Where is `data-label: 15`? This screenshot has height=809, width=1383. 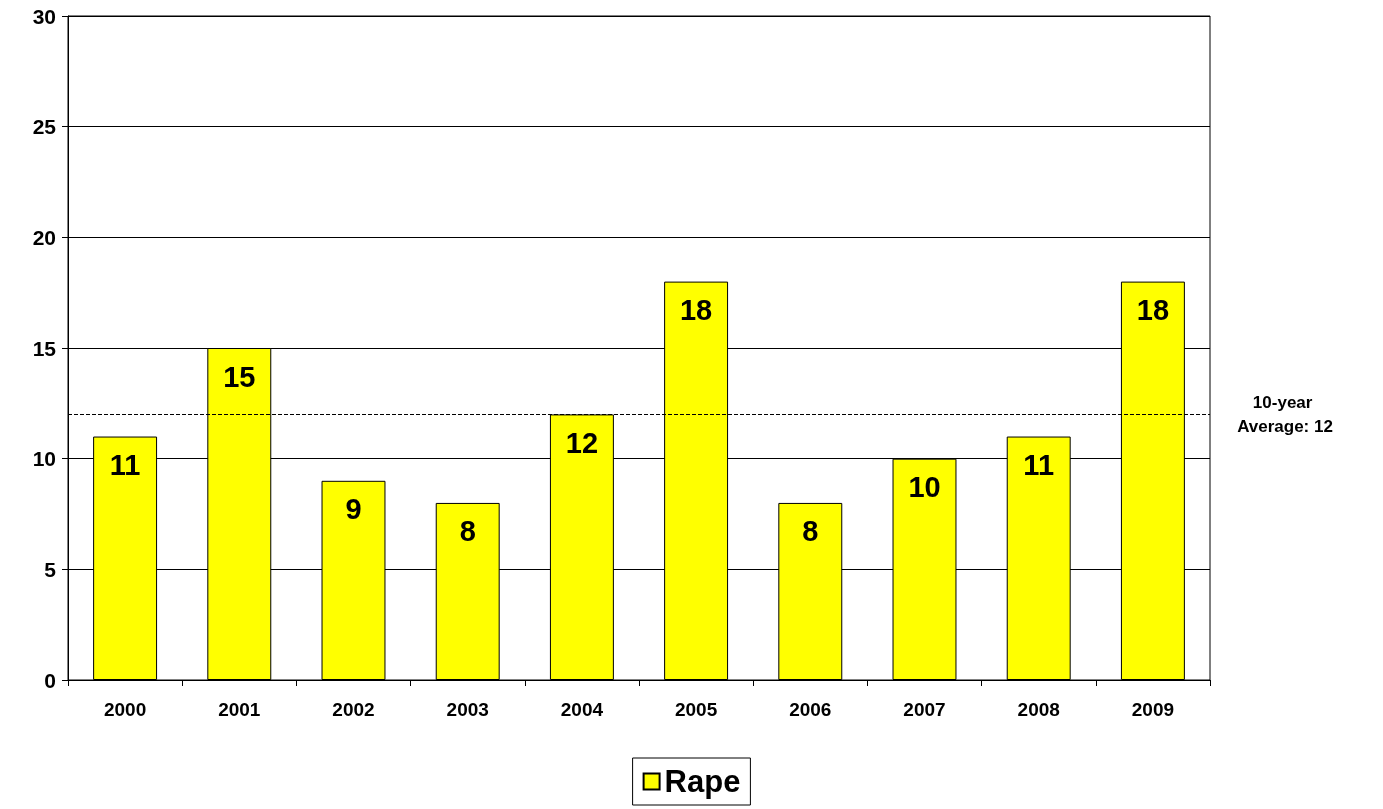 data-label: 15 is located at coordinates (239, 376).